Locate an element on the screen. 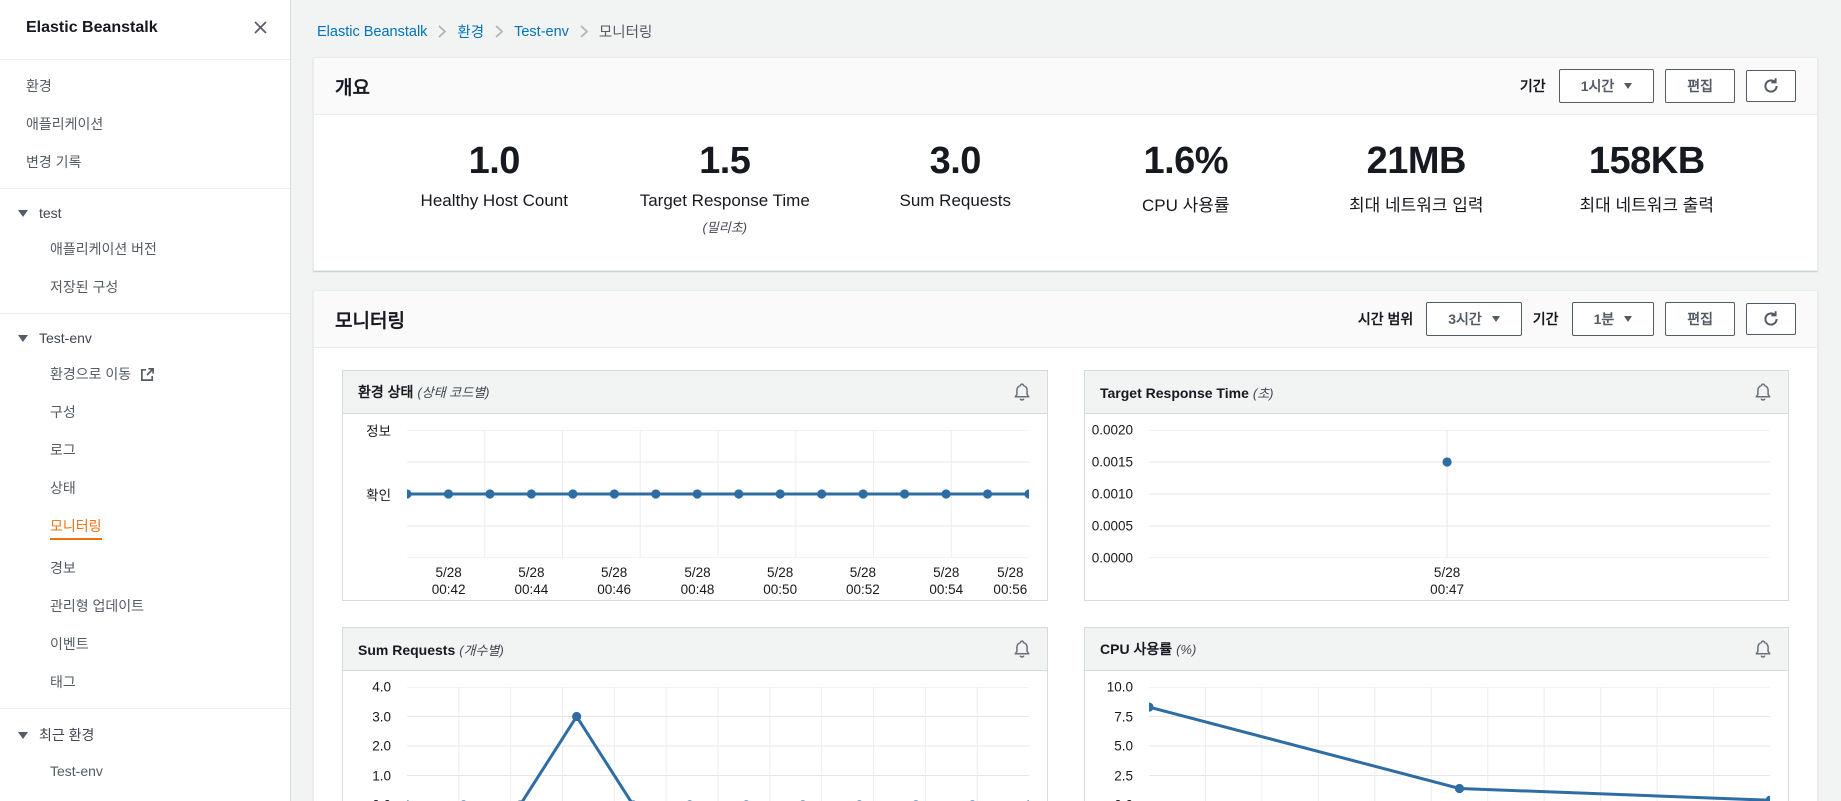 Image resolution: width=1841 pixels, height=801 pixels. chart-title: Target Response Time is located at coordinates (1174, 392).